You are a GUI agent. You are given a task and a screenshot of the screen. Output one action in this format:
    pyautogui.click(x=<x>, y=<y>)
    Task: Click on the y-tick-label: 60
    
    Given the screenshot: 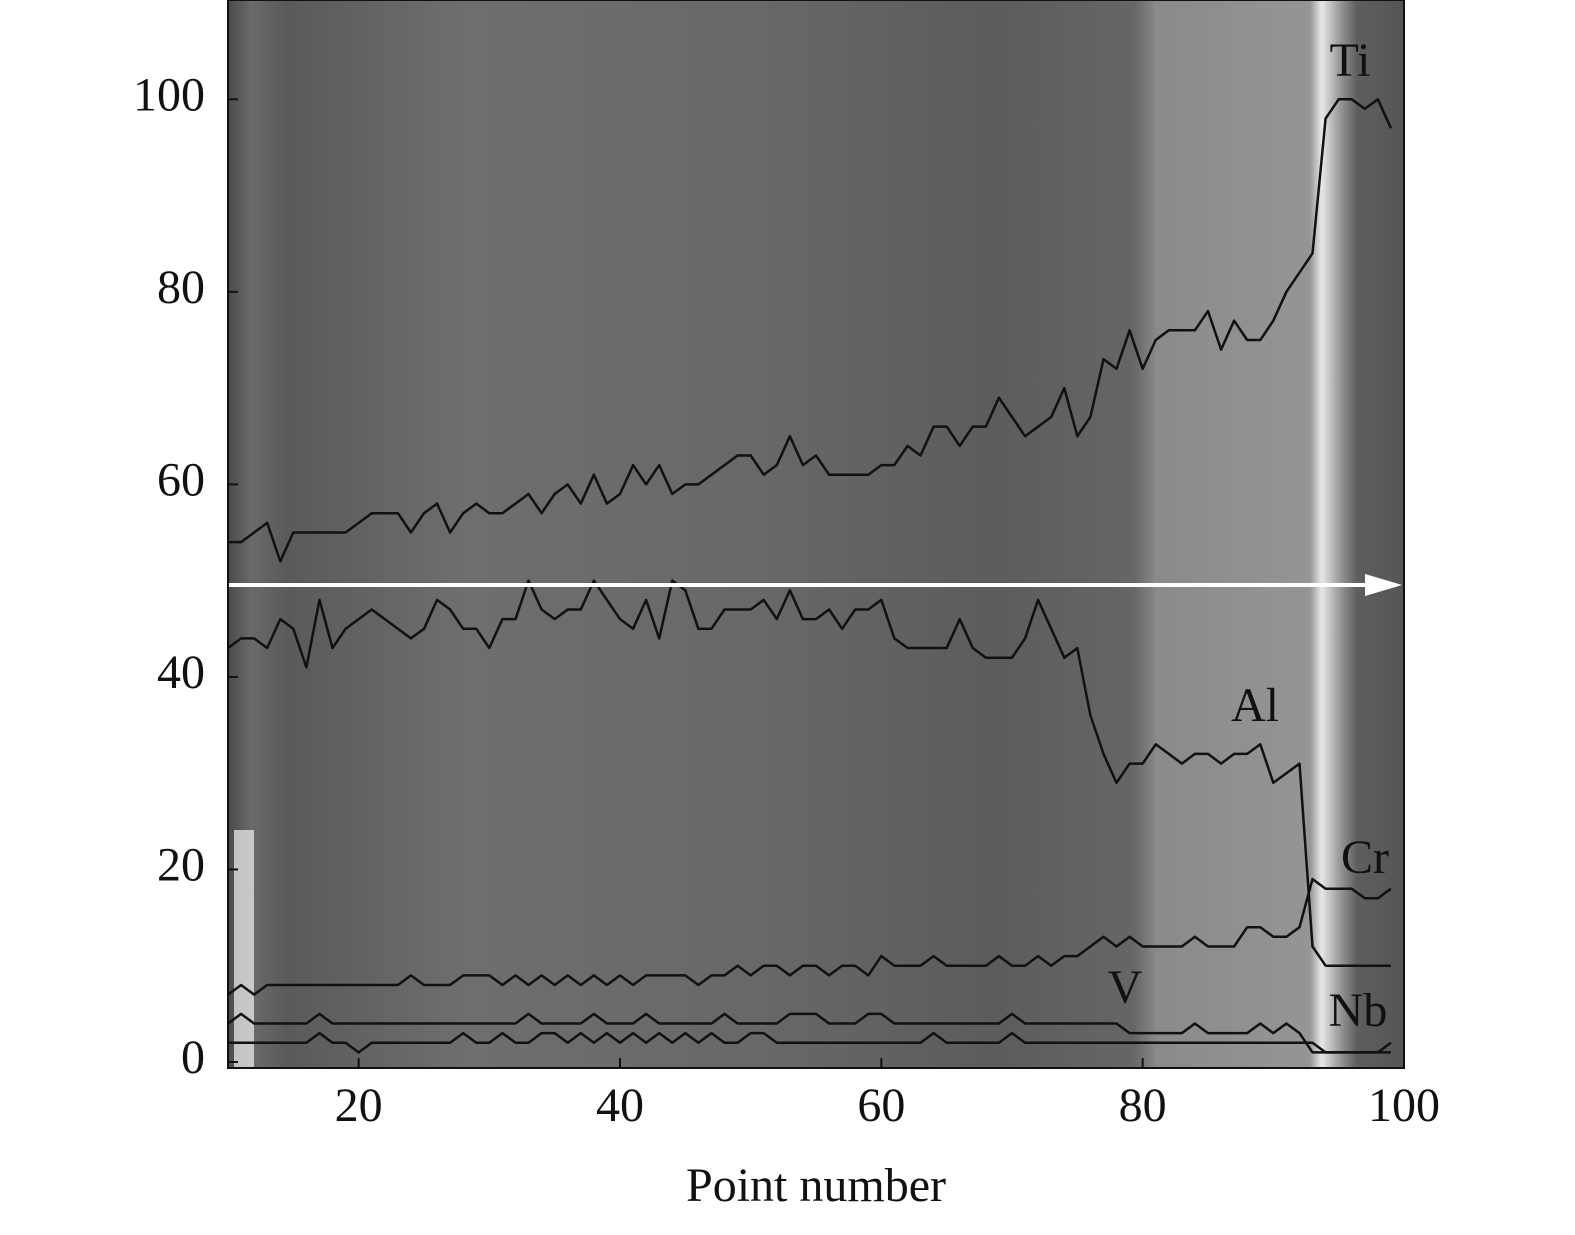 What is the action you would take?
    pyautogui.click(x=181, y=479)
    